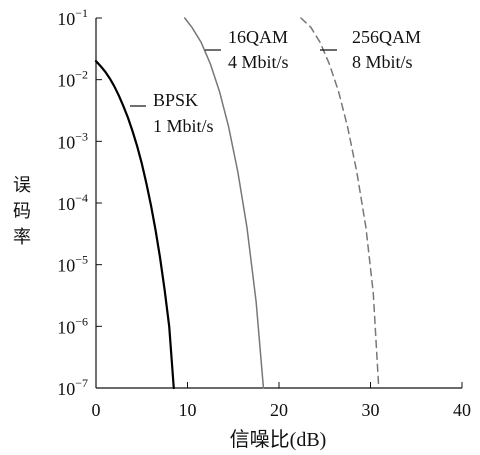 The width and height of the screenshot is (480, 455). Describe the element at coordinates (72, 202) in the screenshot. I see `y-axis-tick-label: 10⁻⁴` at that location.